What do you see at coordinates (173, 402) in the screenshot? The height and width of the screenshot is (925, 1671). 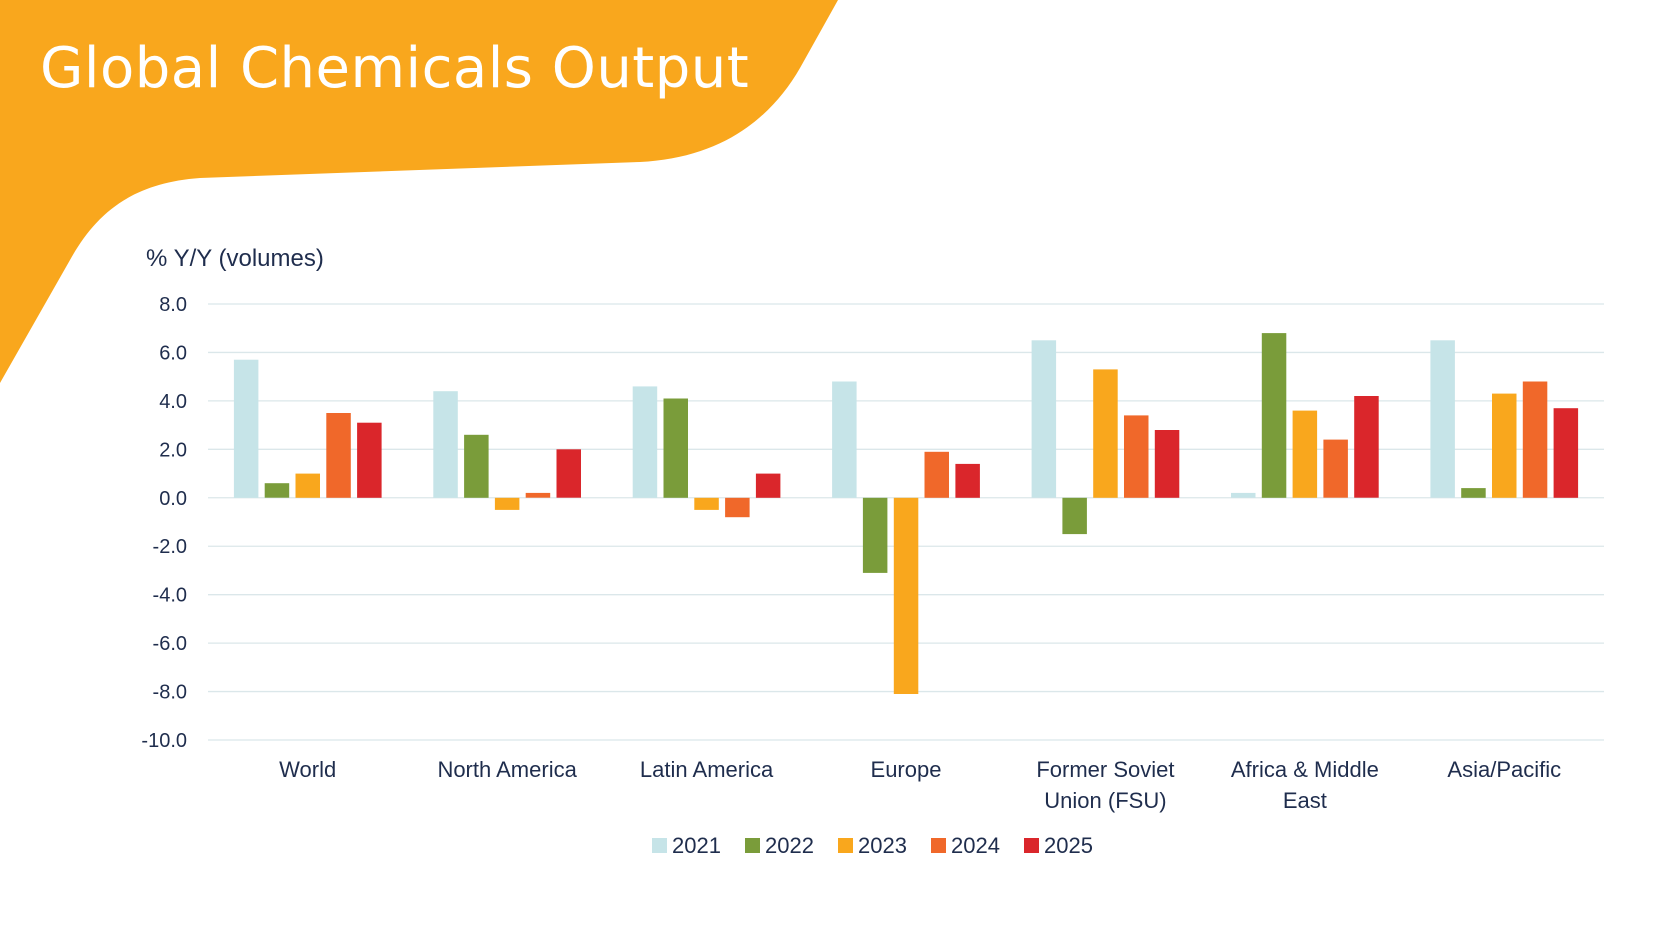 I see `y-tick-label: 4.0` at bounding box center [173, 402].